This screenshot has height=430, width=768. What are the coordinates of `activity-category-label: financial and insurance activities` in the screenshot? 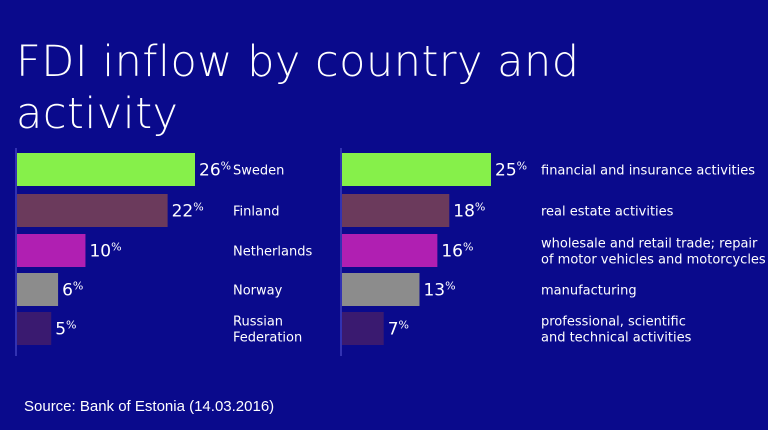 It's located at (648, 171).